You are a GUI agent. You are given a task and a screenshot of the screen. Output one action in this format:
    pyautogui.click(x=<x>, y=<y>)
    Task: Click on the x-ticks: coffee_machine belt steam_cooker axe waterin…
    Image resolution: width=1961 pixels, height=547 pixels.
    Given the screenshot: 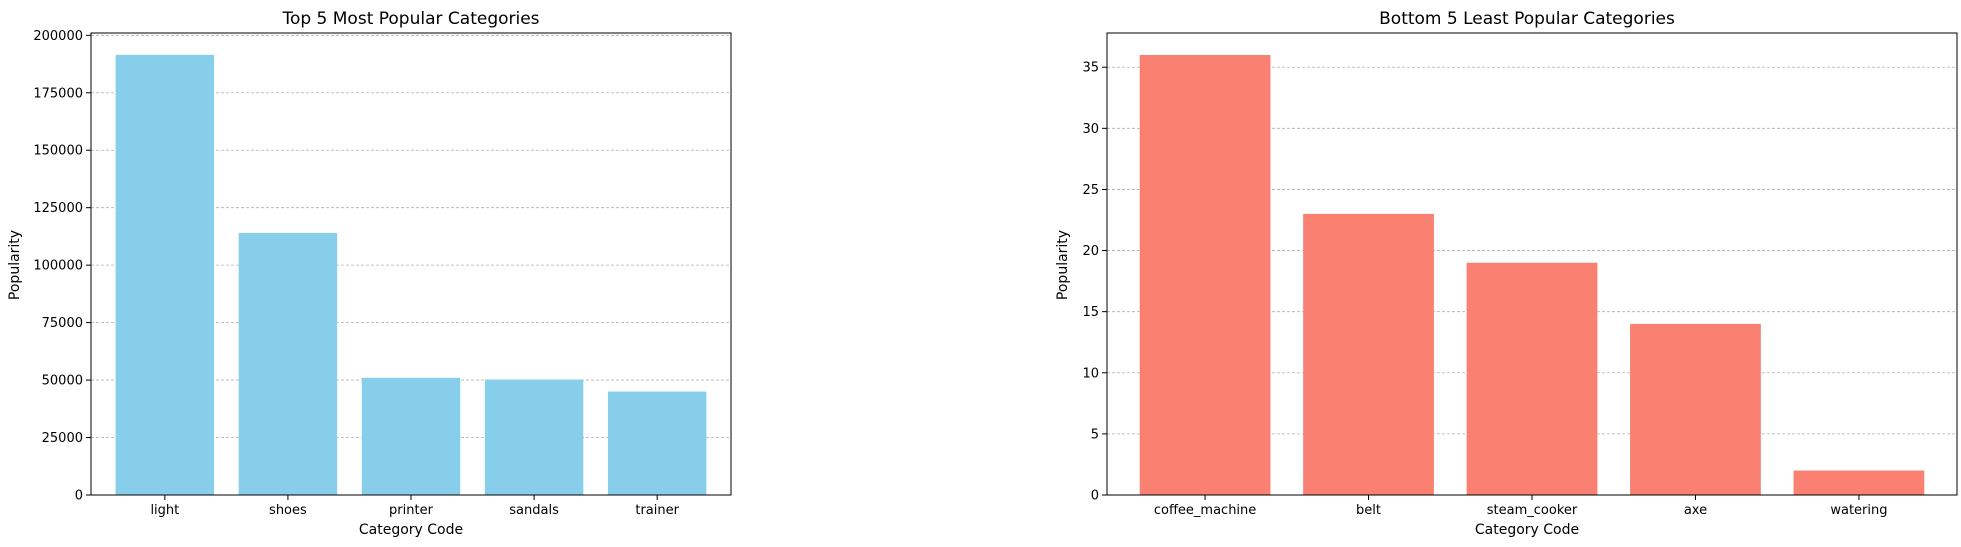 What is the action you would take?
    pyautogui.click(x=1521, y=506)
    